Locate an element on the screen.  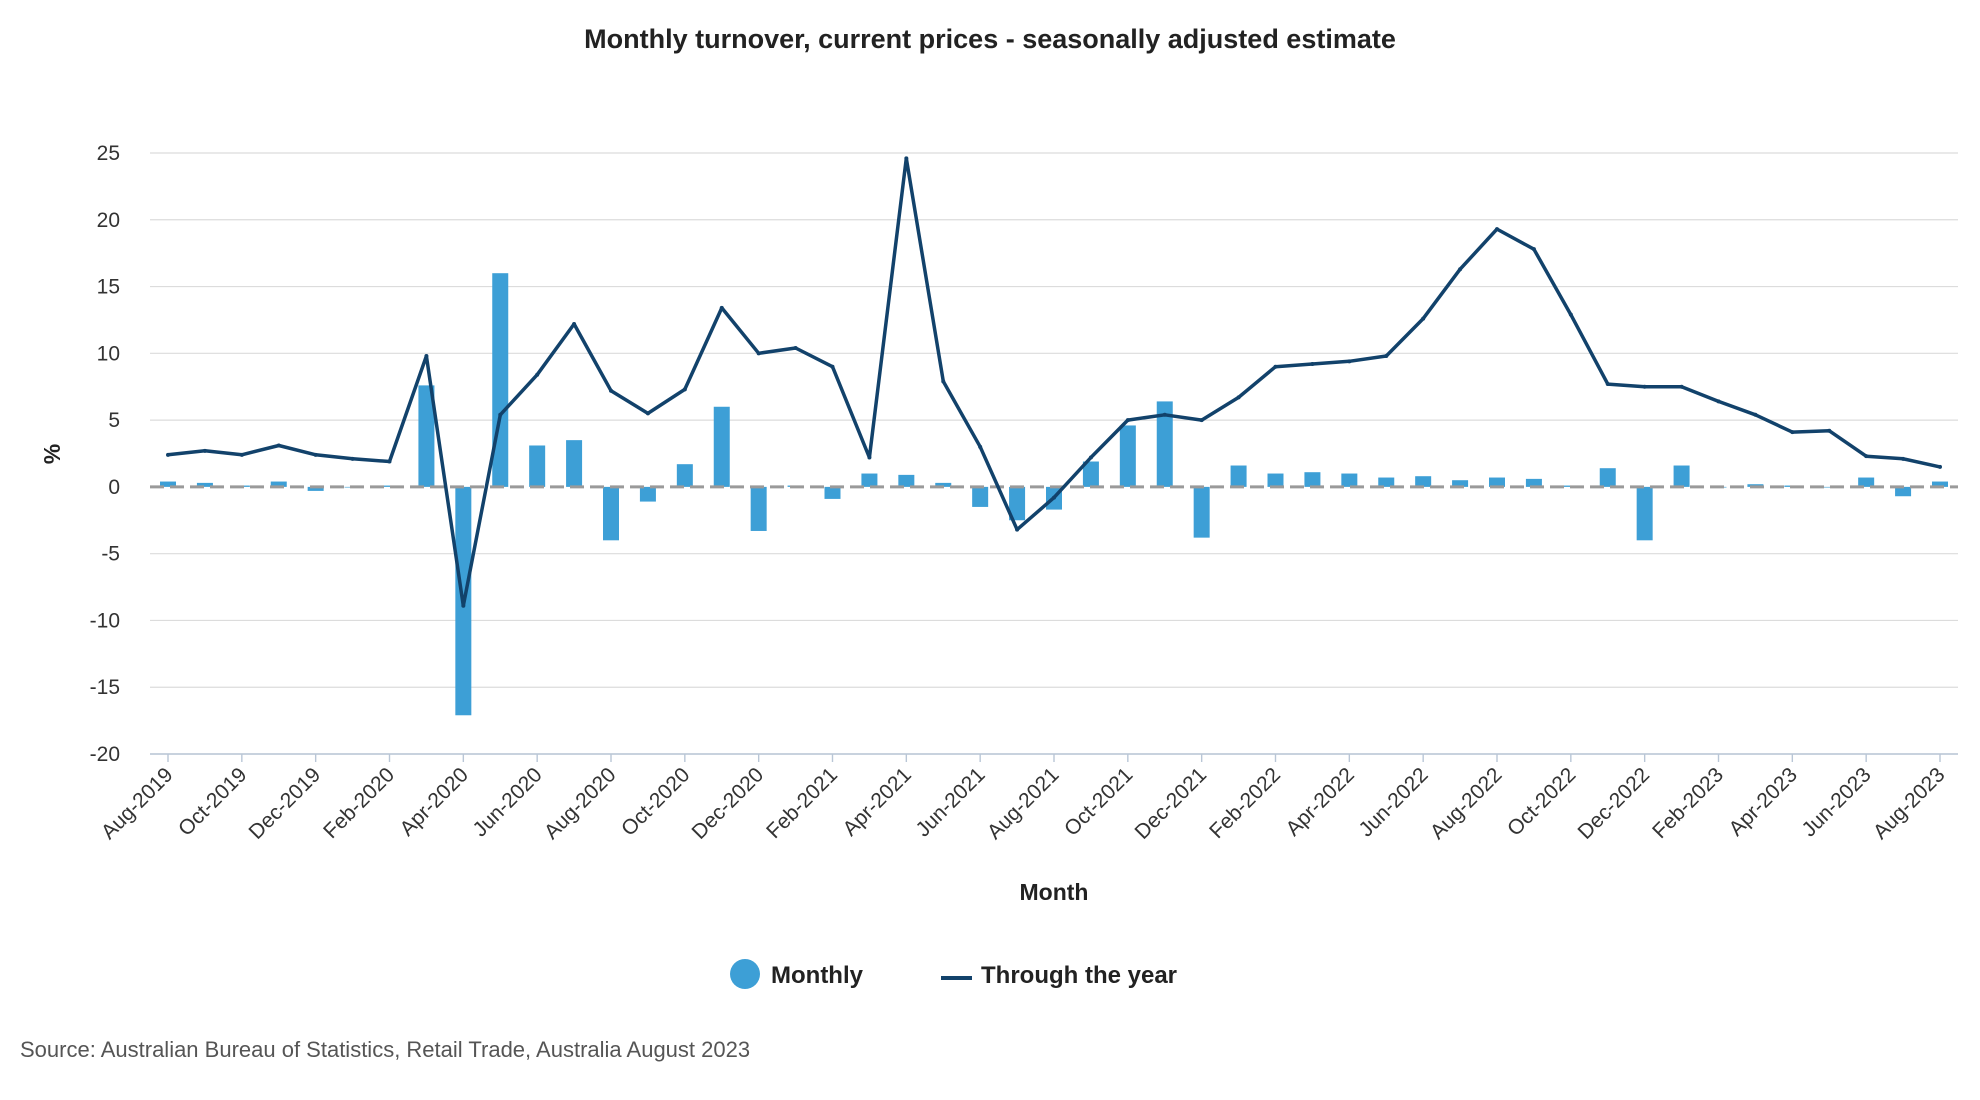
legend: Monthly Through the year is located at coordinates (953, 974).